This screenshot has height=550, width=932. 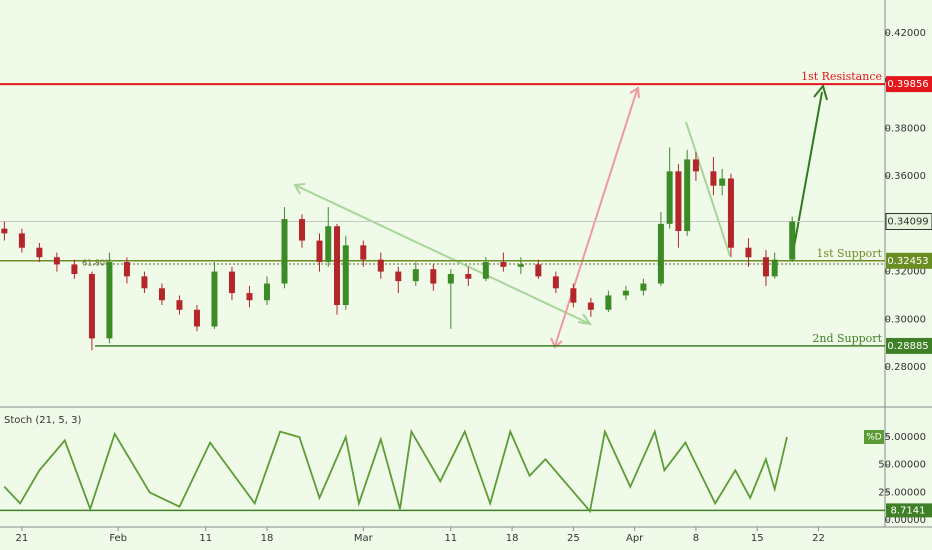 What do you see at coordinates (118, 538) in the screenshot?
I see `x-tick-label: Feb` at bounding box center [118, 538].